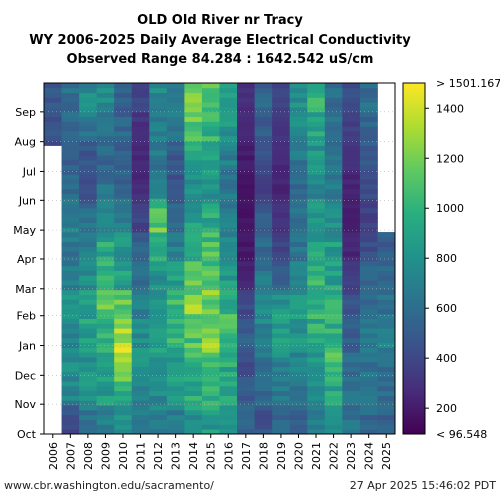 The height and width of the screenshot is (500, 500). What do you see at coordinates (414, 258) in the screenshot?
I see `colorbar` at bounding box center [414, 258].